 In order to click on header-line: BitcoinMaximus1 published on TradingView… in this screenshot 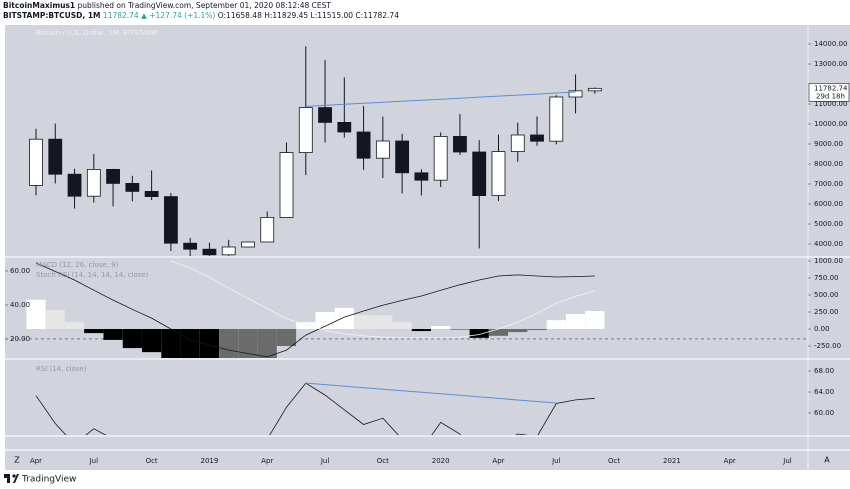, I will do `click(167, 5)`.